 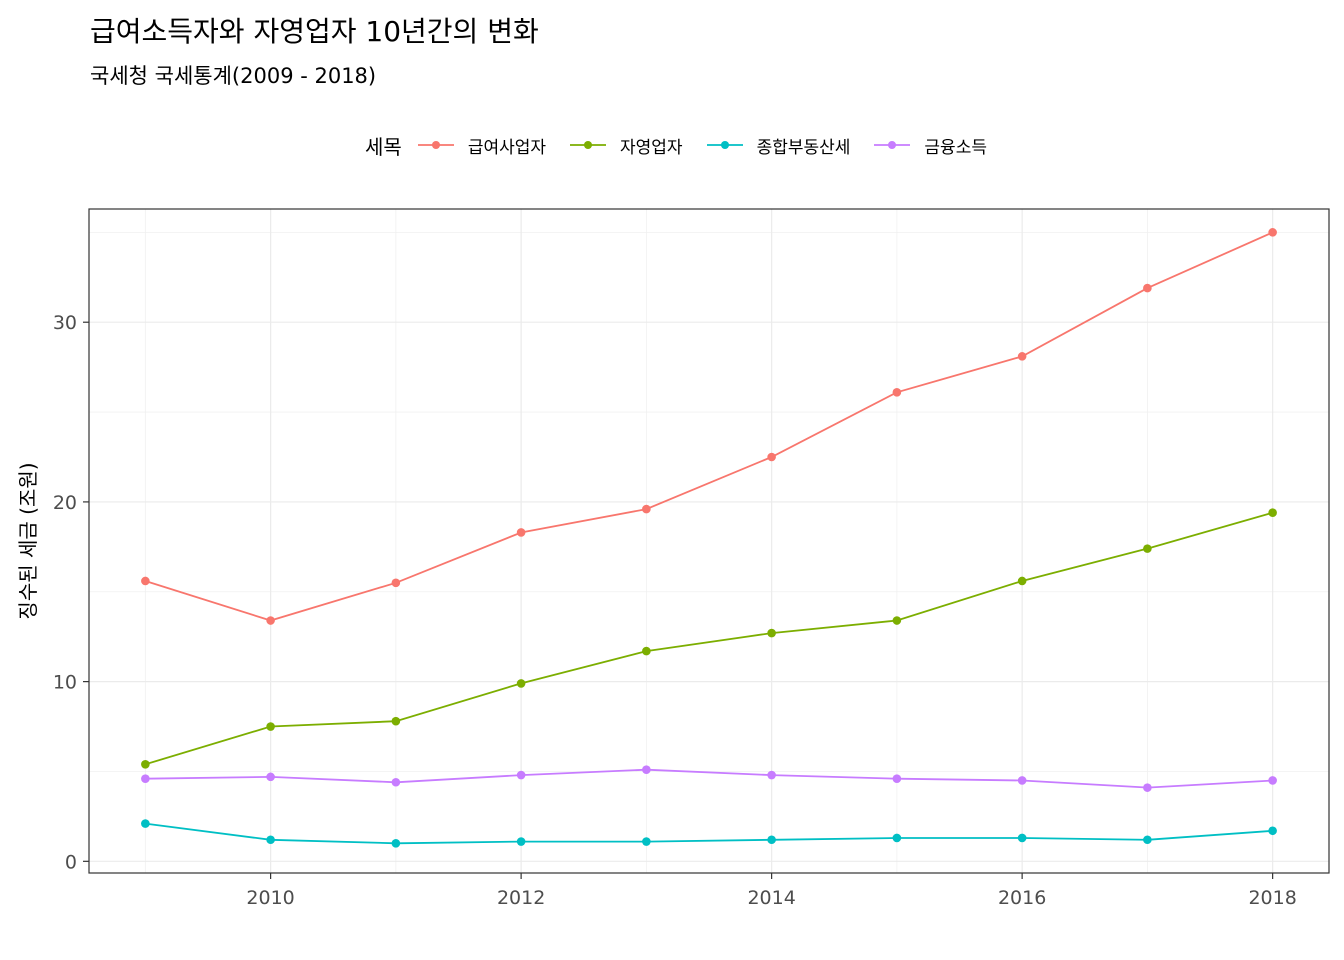 What do you see at coordinates (65, 683) in the screenshot?
I see `y-tick-label-1: 10` at bounding box center [65, 683].